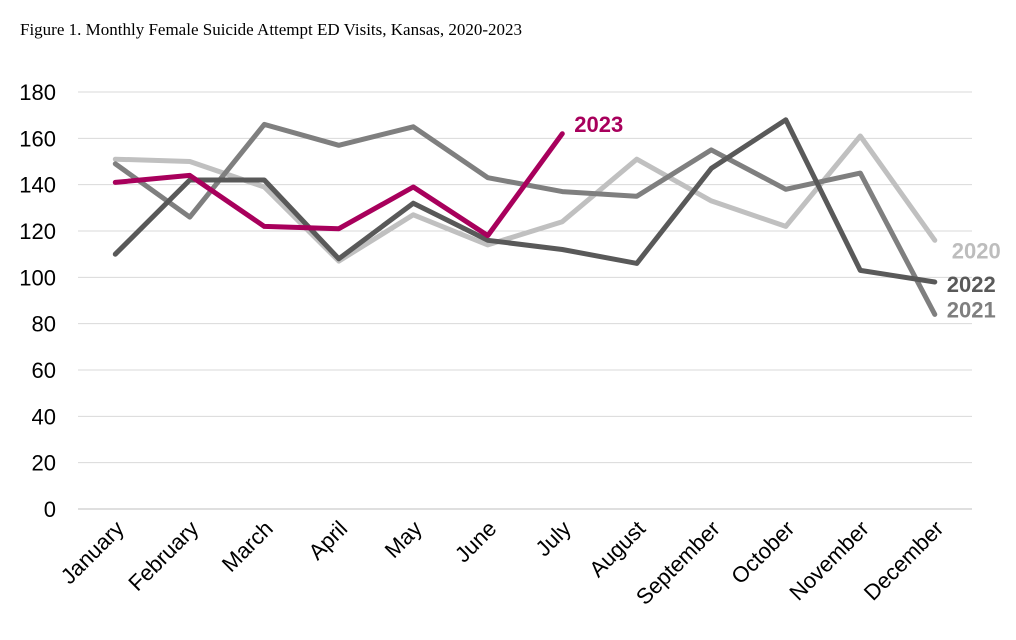 The width and height of the screenshot is (1016, 640). Describe the element at coordinates (247, 546) in the screenshot. I see `x-tick-label: March` at that location.